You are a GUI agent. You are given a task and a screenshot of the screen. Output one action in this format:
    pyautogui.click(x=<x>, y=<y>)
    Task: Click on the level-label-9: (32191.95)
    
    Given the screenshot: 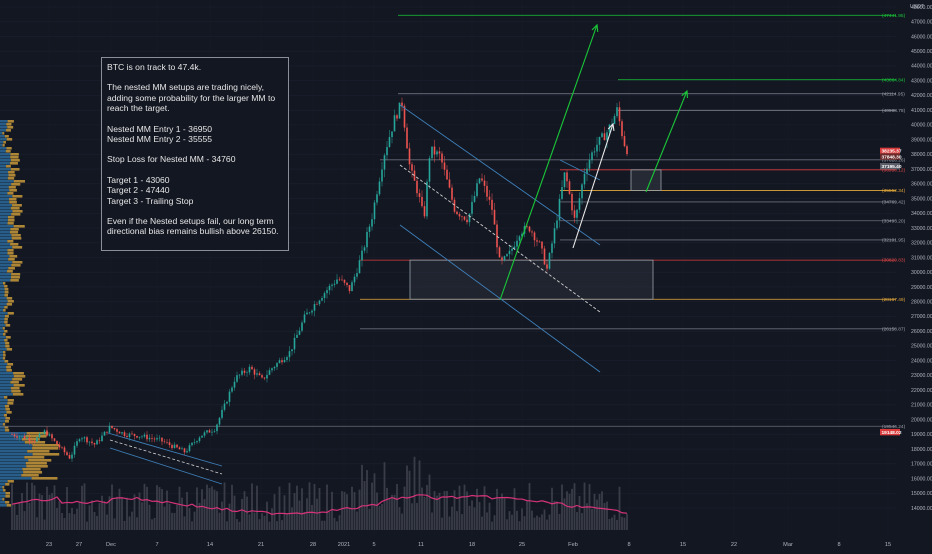 What is the action you would take?
    pyautogui.click(x=894, y=241)
    